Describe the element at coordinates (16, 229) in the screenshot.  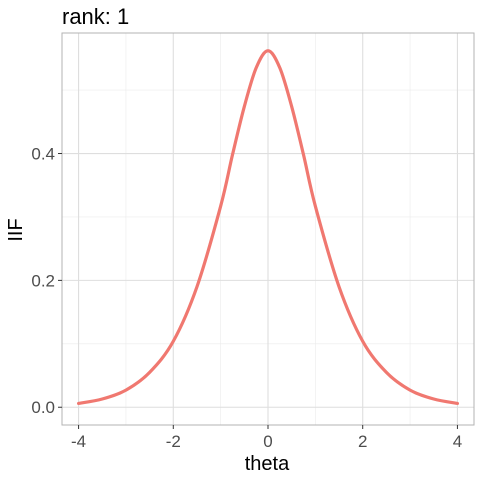
I see `y-axis-label: IIF` at that location.